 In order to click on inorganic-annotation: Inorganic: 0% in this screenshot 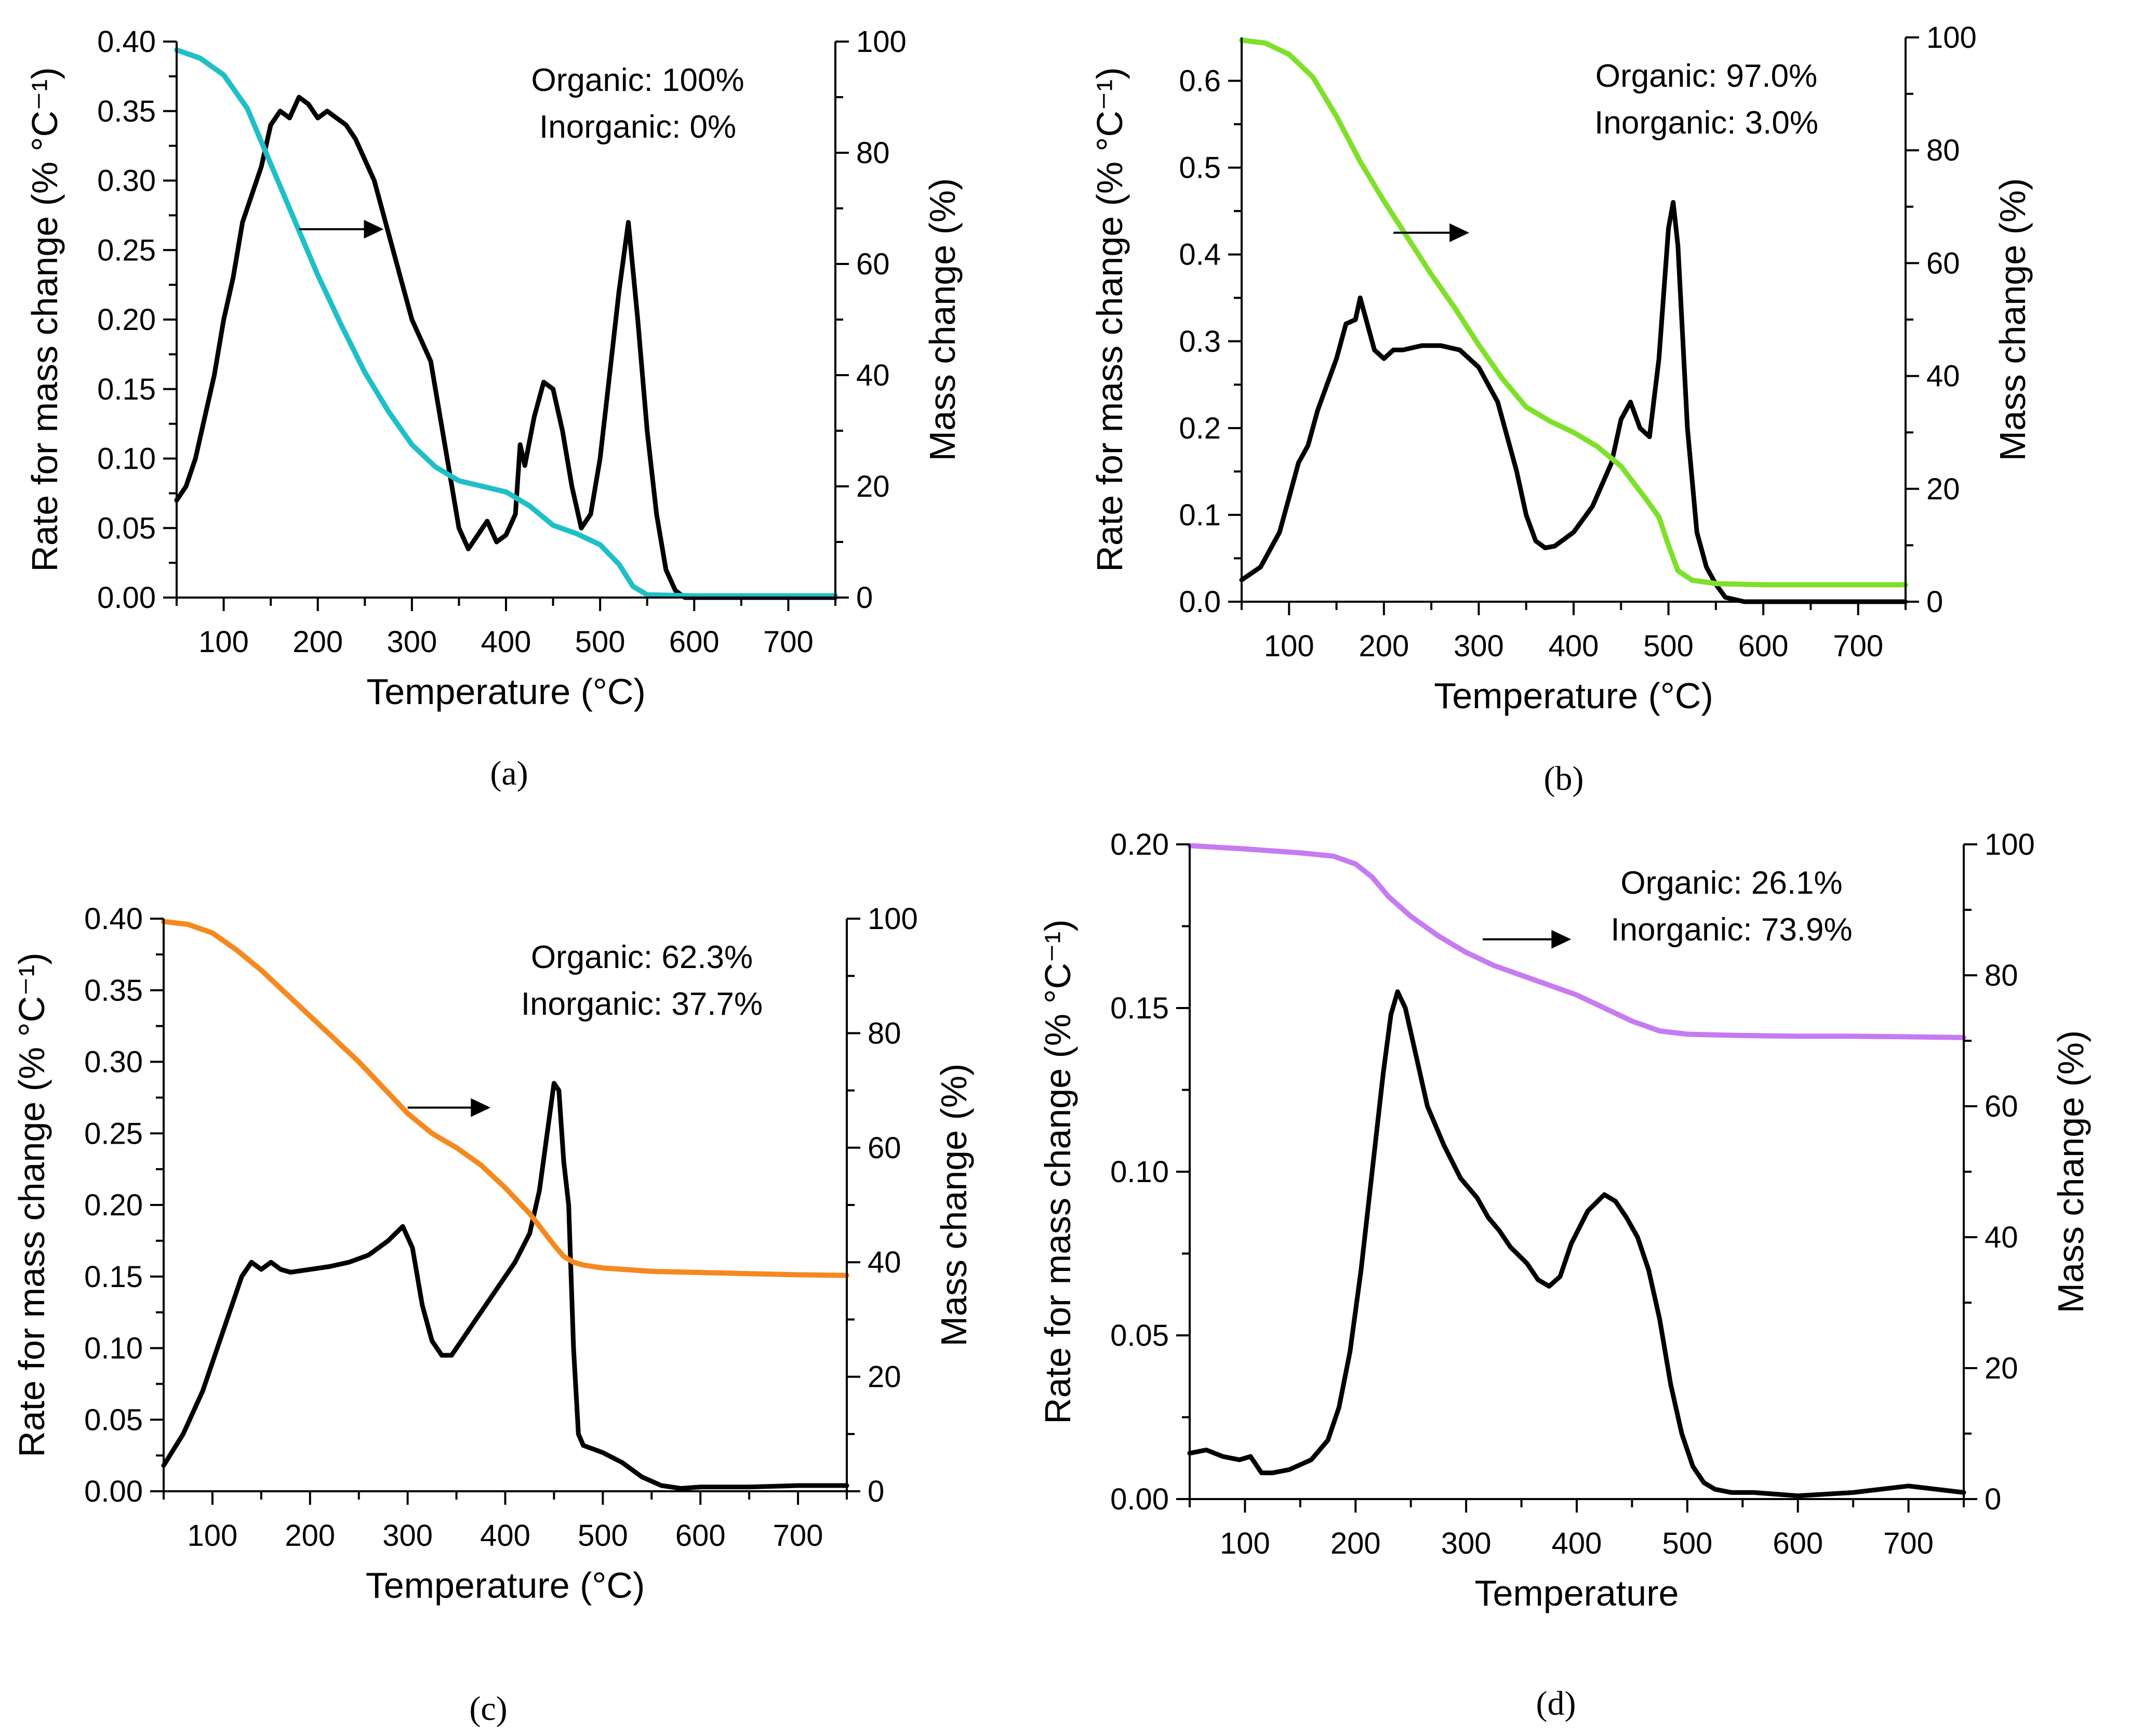, I will do `click(637, 127)`.